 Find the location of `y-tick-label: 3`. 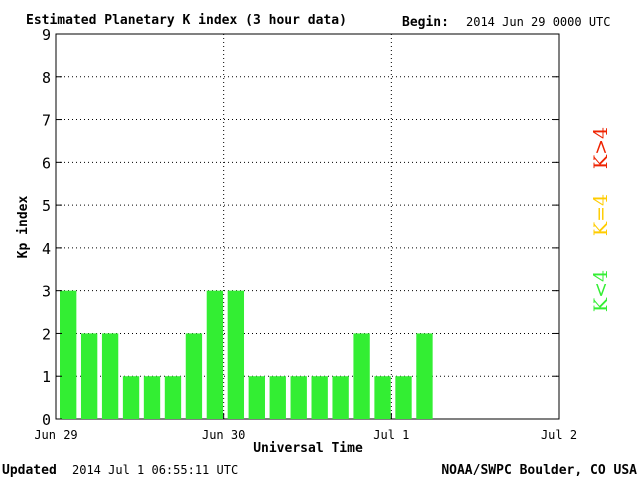

y-tick-label: 3 is located at coordinates (46, 292).